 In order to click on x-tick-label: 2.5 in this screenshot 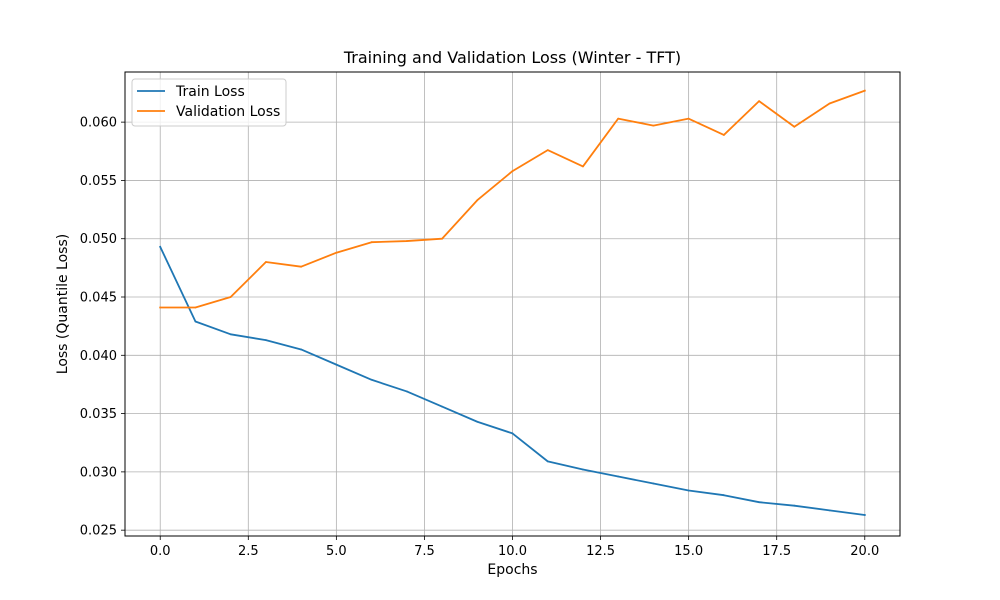, I will do `click(248, 551)`.